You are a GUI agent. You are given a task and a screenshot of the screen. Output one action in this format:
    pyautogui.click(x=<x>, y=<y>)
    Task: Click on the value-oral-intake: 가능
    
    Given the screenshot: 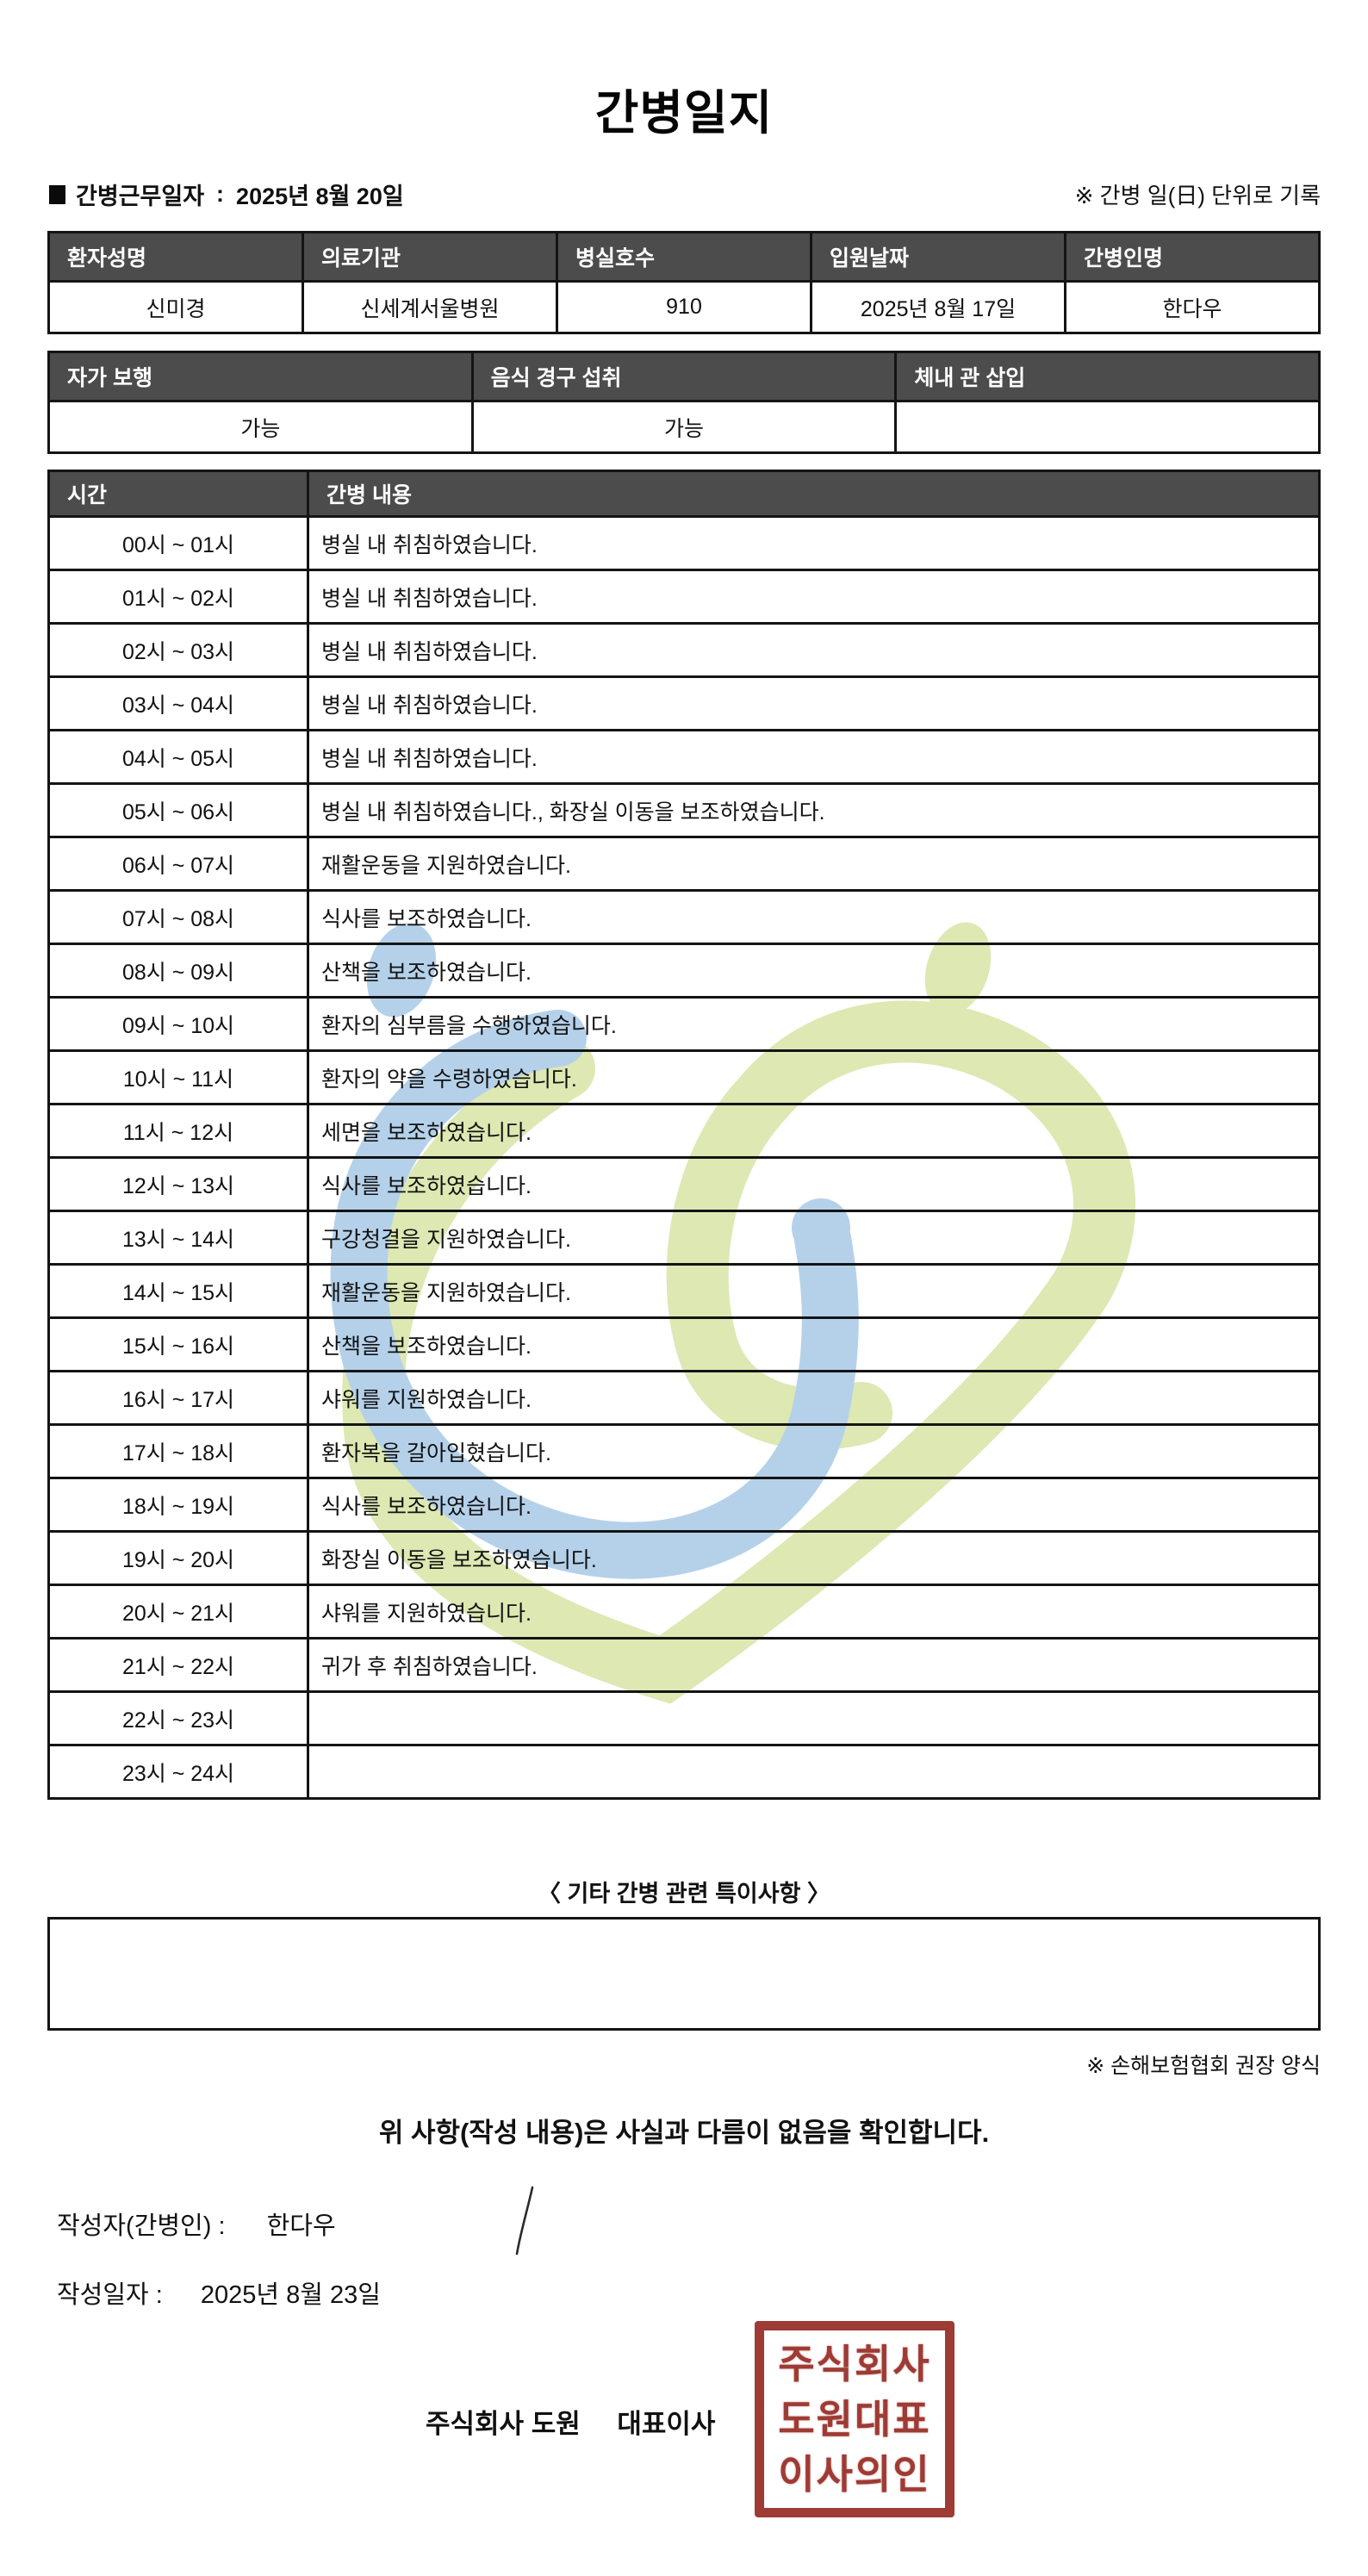 What is the action you would take?
    pyautogui.click(x=684, y=427)
    